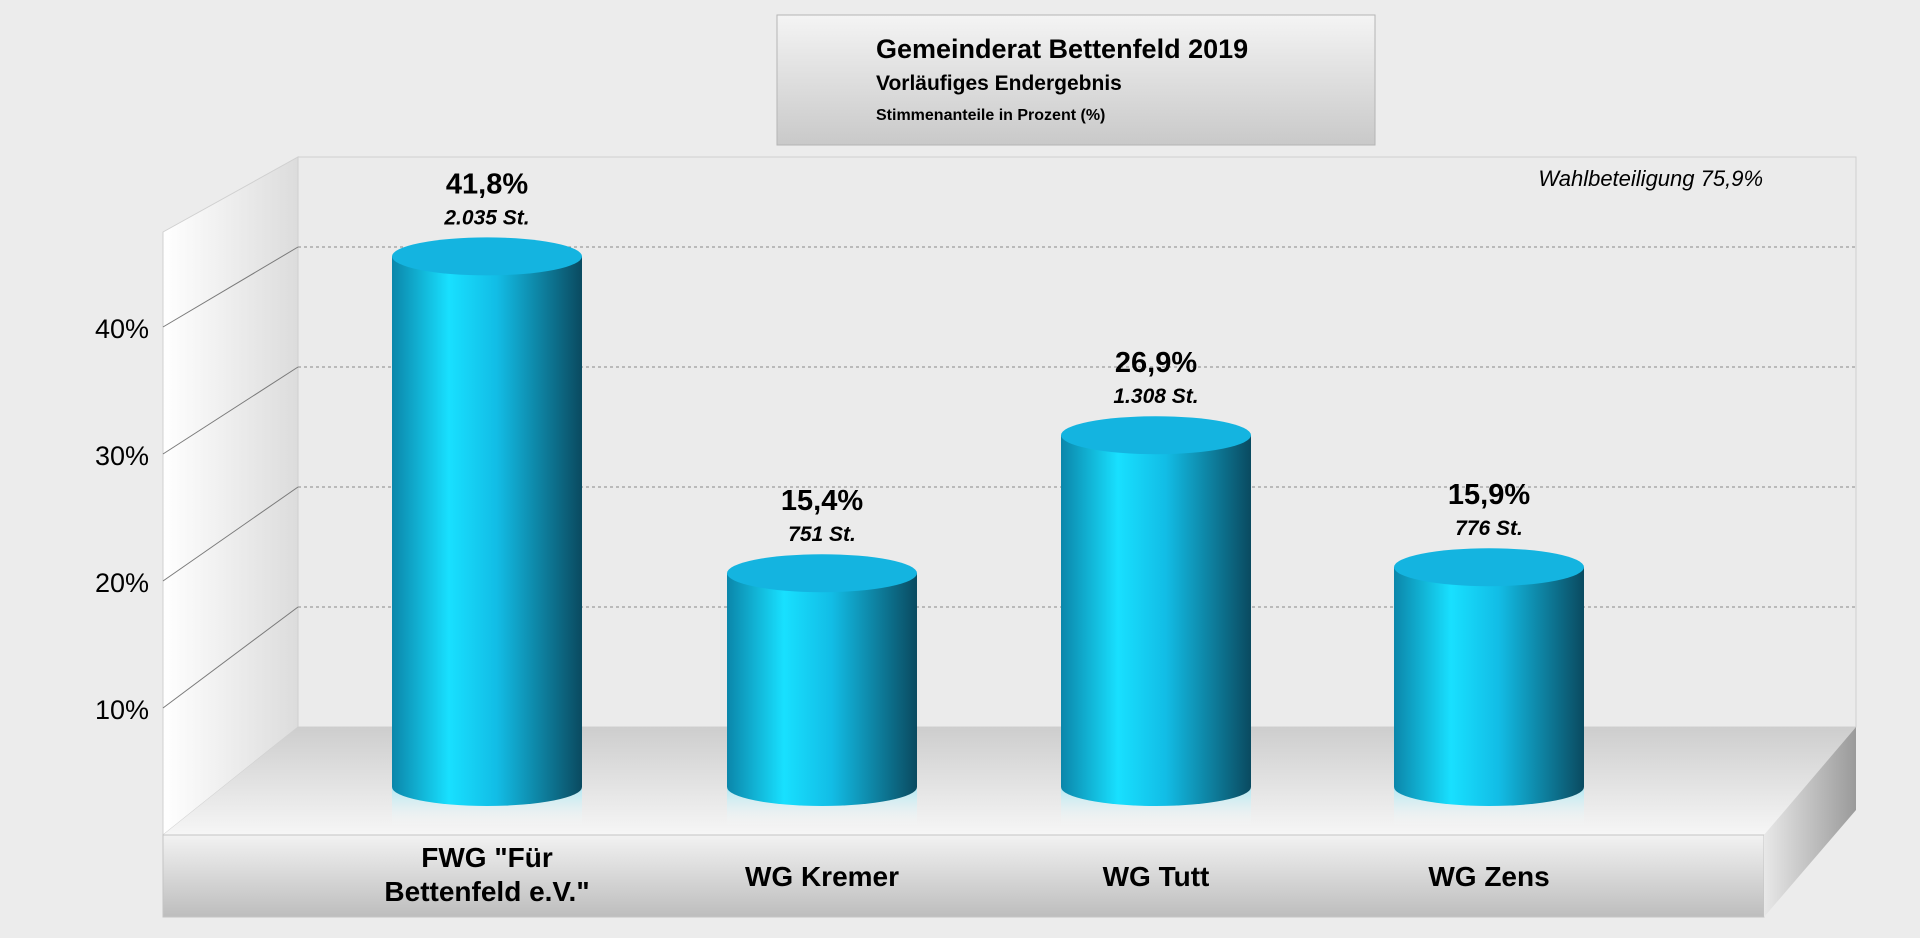 This screenshot has height=938, width=1920. What do you see at coordinates (1062, 49) in the screenshot?
I see `chart-title: Gemeinderat Bettenfeld 2019` at bounding box center [1062, 49].